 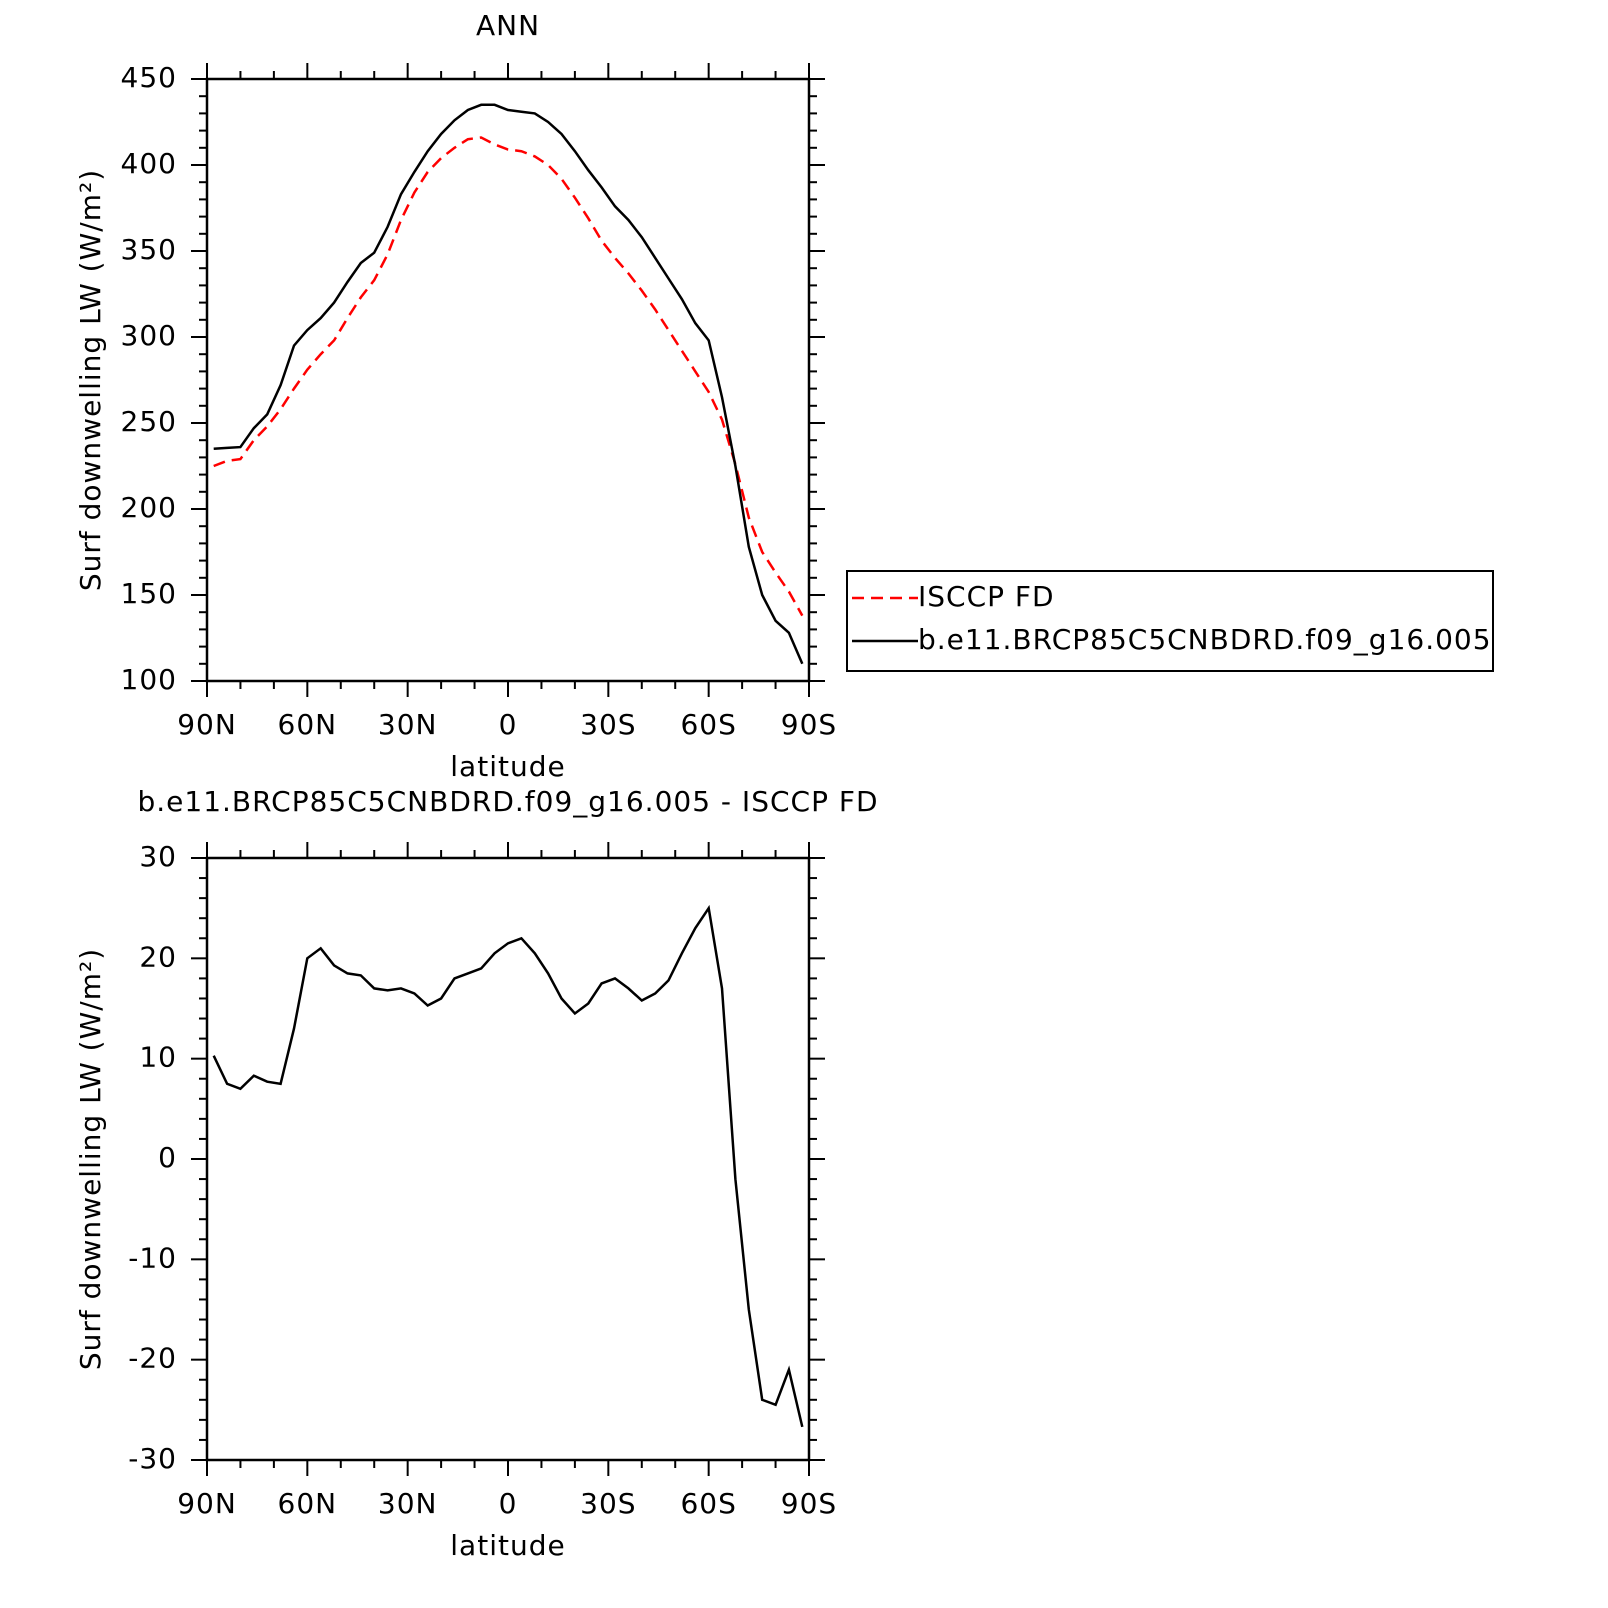 What do you see at coordinates (149, 507) in the screenshot?
I see `y-tick-label: 200` at bounding box center [149, 507].